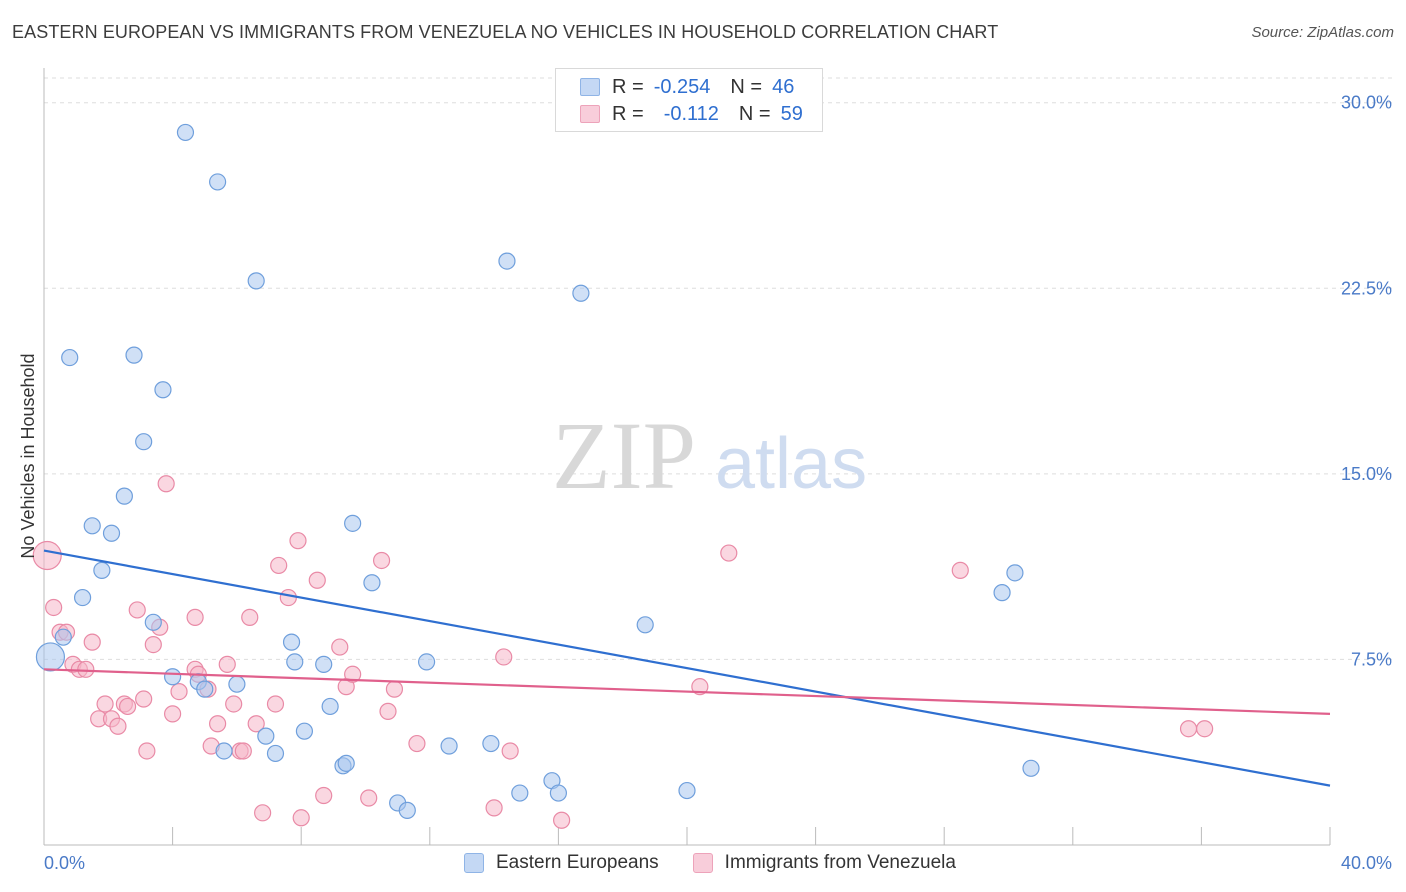 This screenshot has height=892, width=1406. Describe the element at coordinates (590, 114) in the screenshot. I see `legend-swatch-pink` at that location.